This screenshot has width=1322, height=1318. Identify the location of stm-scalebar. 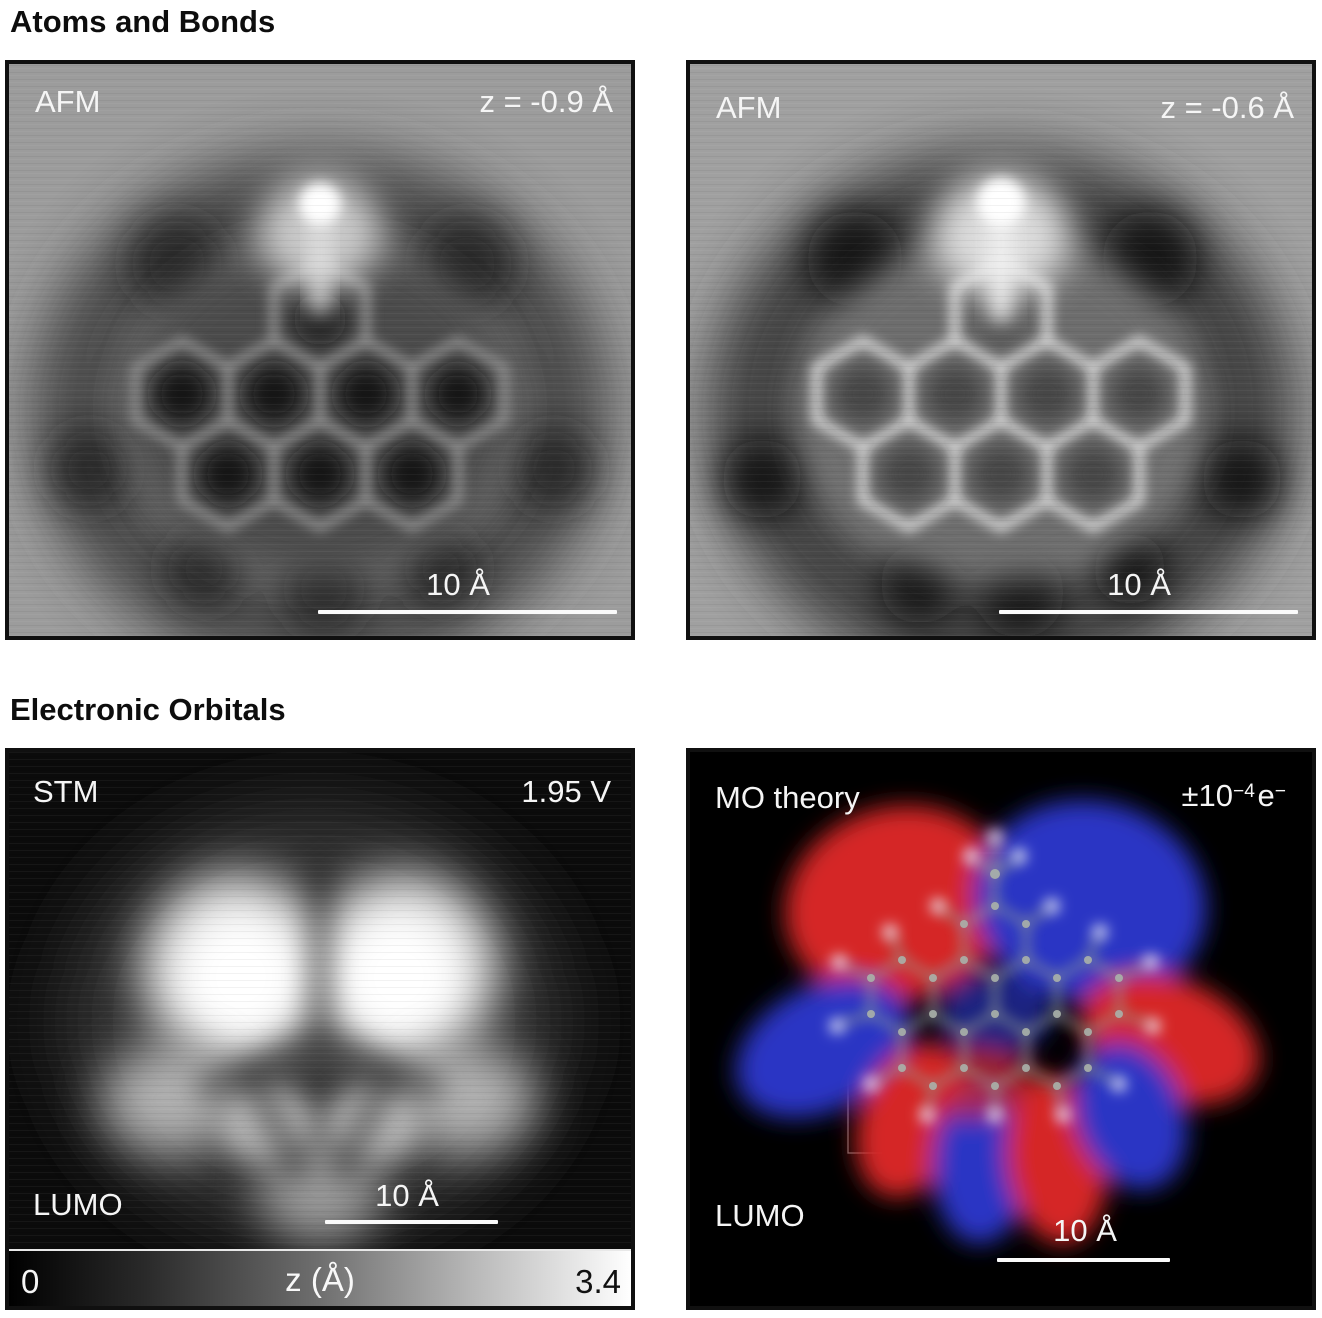
(411, 1222).